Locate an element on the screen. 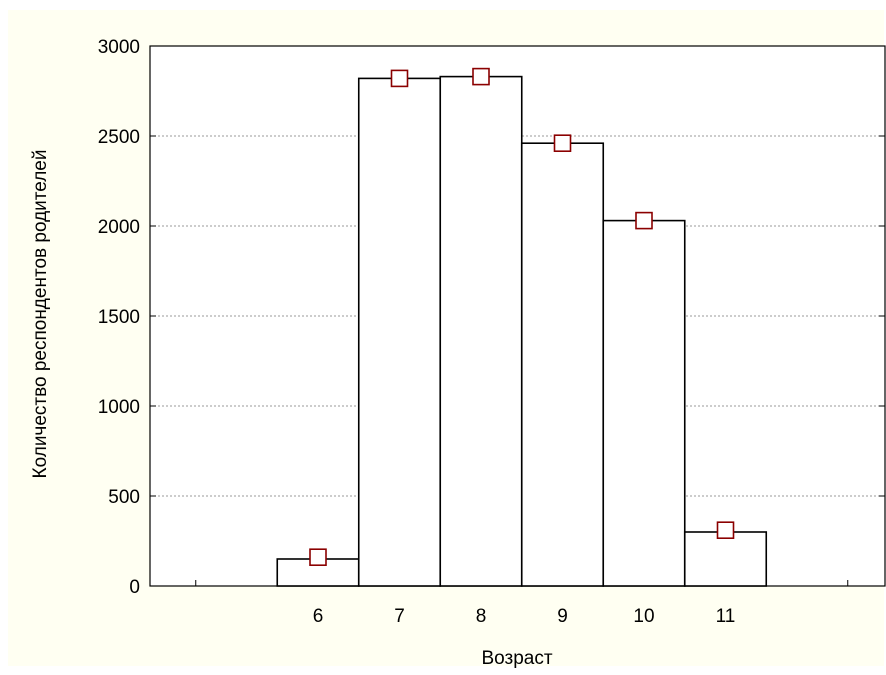 This screenshot has width=886, height=675. y-tick-label: 1000 is located at coordinates (119, 407).